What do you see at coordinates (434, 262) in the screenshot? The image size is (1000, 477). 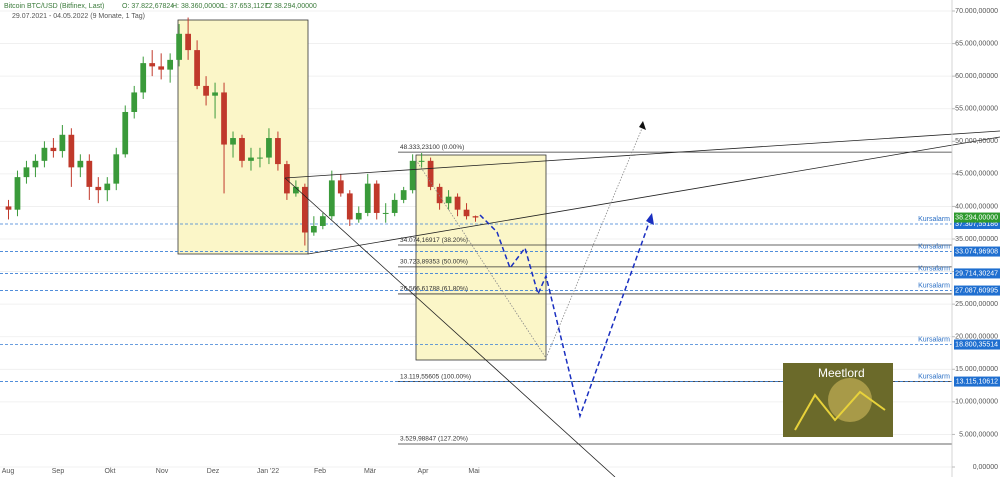 I see `fib-label: 30.723,89353 (50.00%)` at bounding box center [434, 262].